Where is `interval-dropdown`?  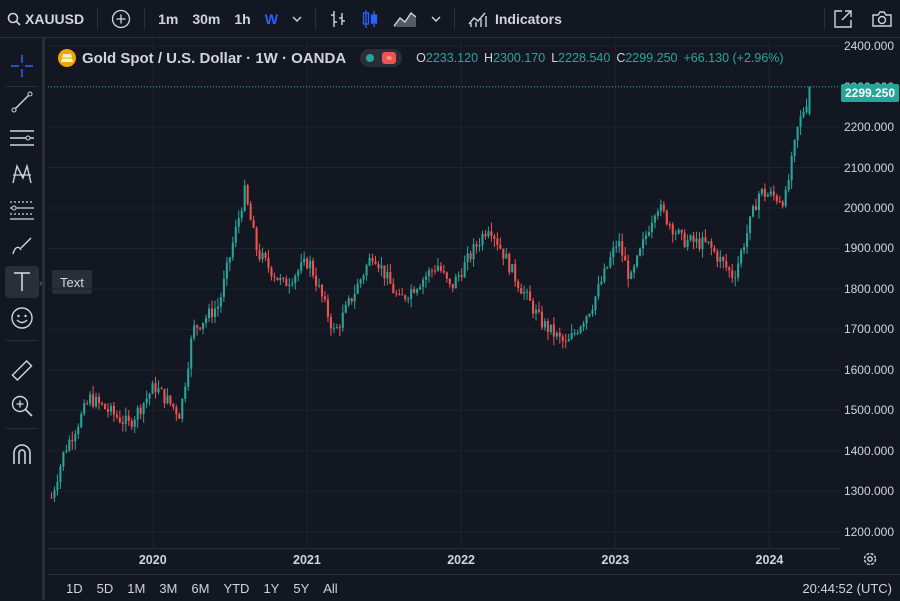
interval-dropdown is located at coordinates (297, 18).